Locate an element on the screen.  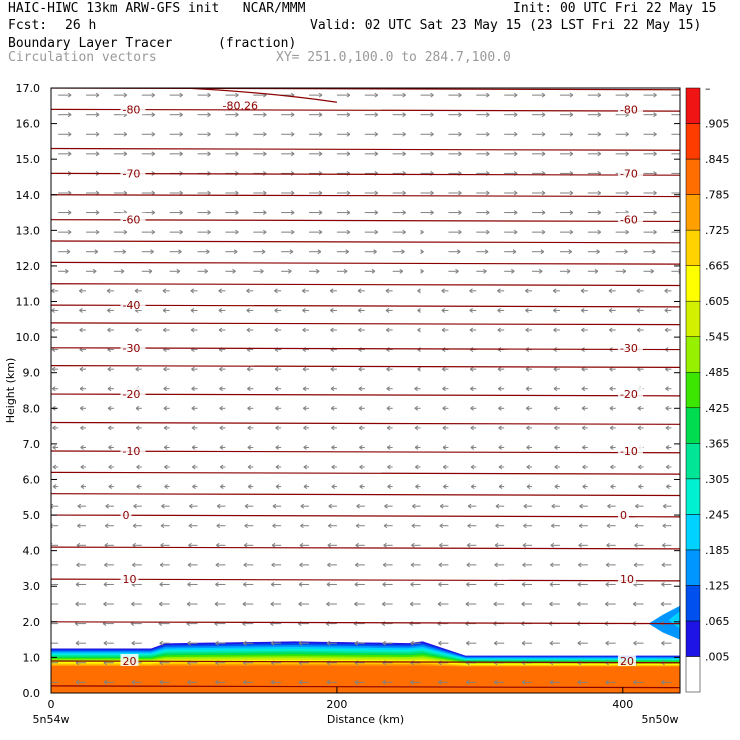
y-tick-label: 16.0 is located at coordinates (28, 124).